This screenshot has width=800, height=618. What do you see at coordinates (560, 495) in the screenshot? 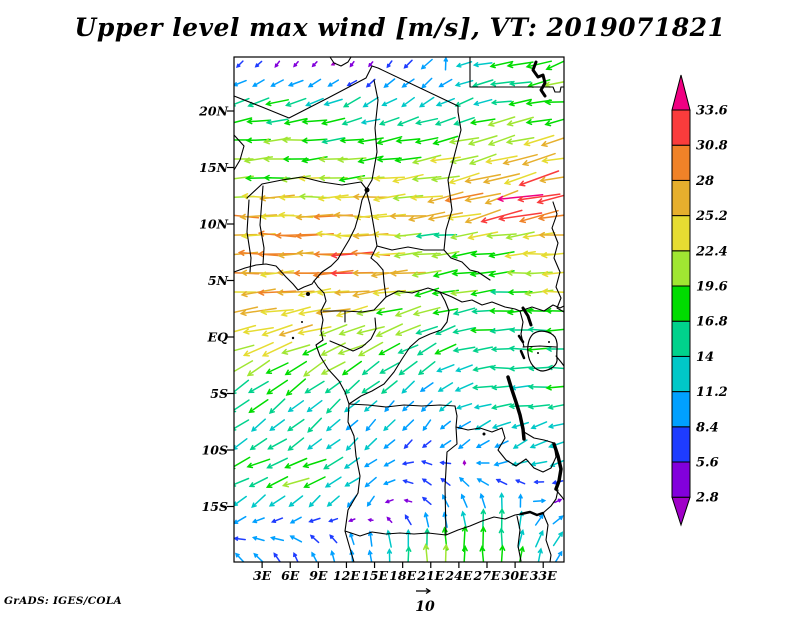
I see `border-tanzania-mozambique` at bounding box center [560, 495].